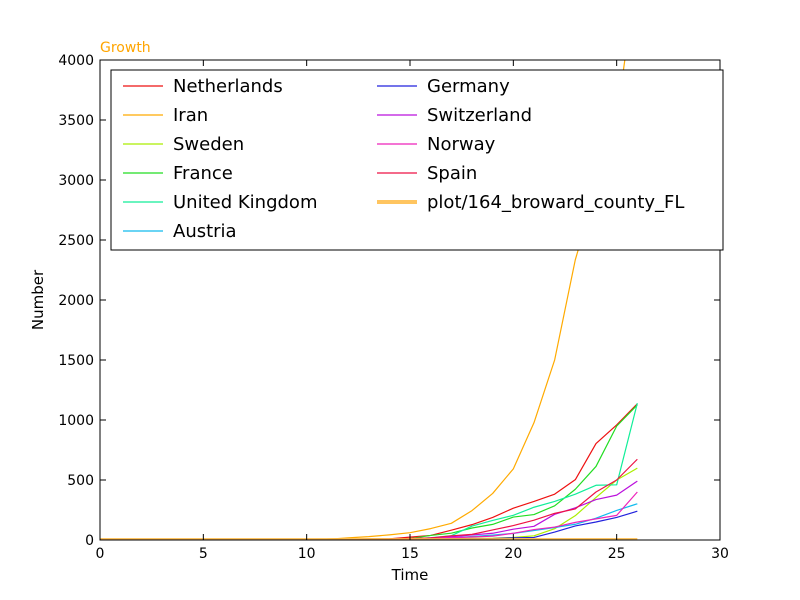  Describe the element at coordinates (307, 554) in the screenshot. I see `x-tick-label: 10` at that location.